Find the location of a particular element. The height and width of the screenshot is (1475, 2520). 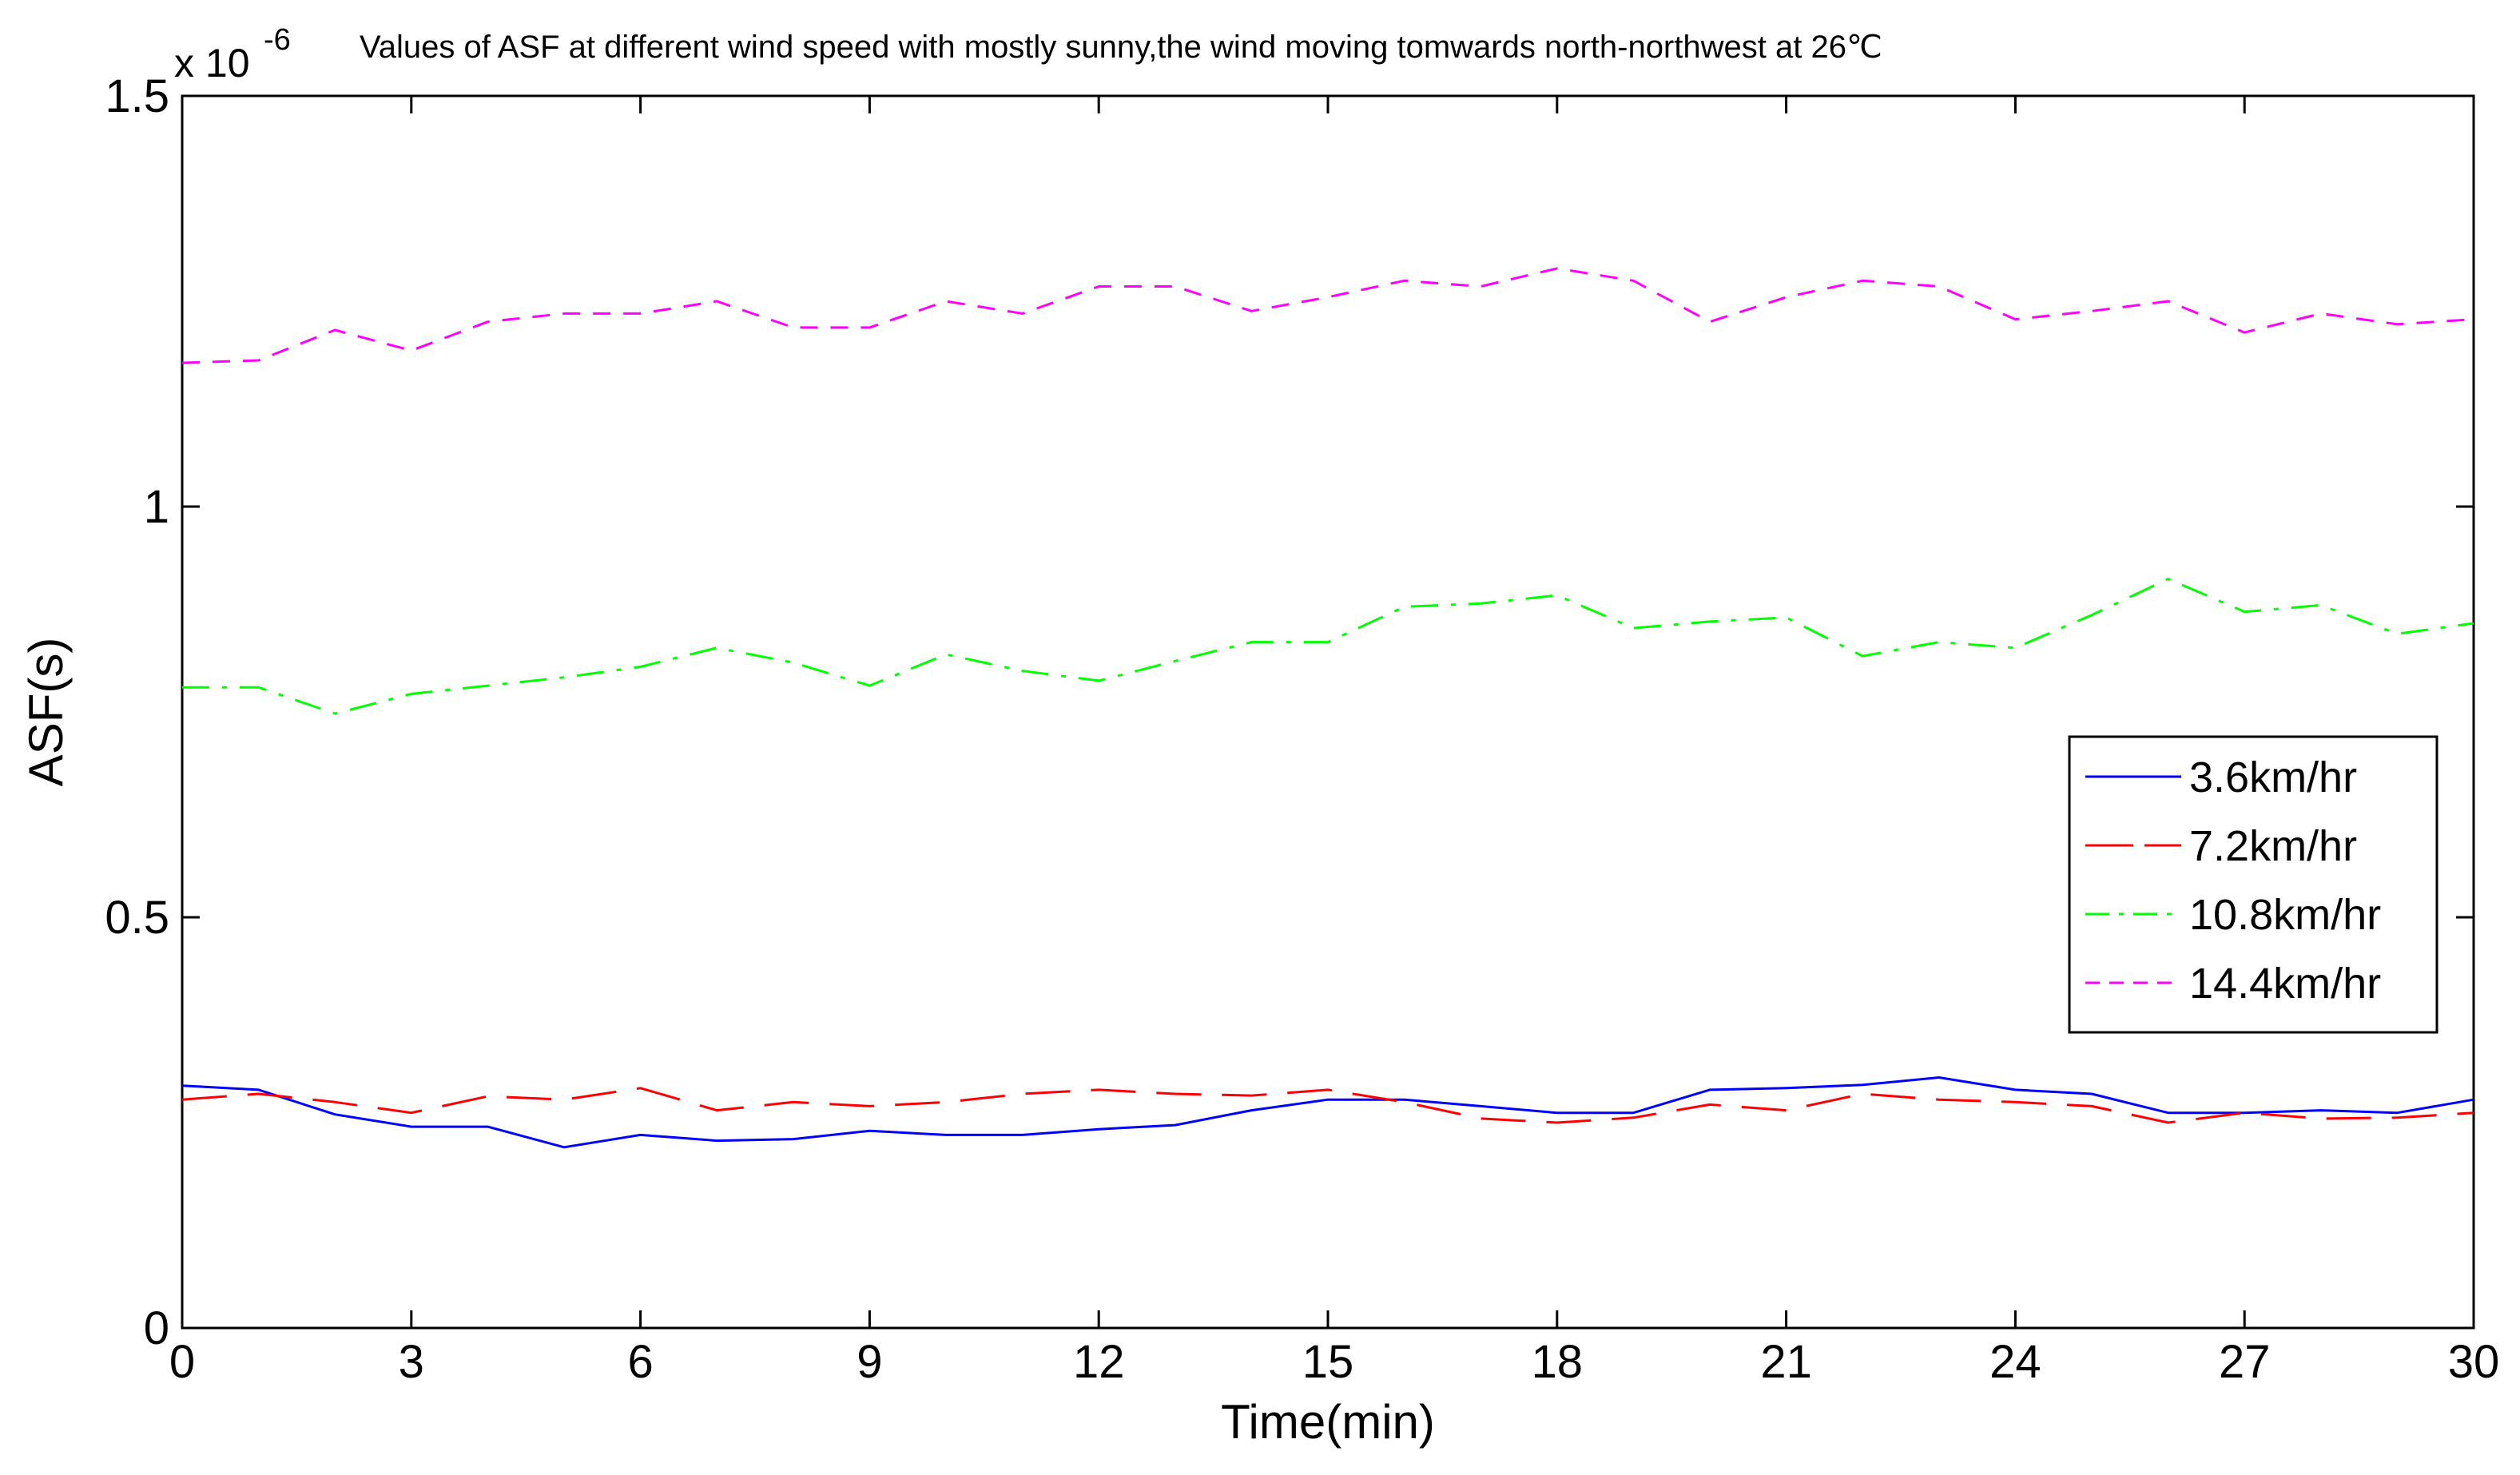

x-tick-label: 9 is located at coordinates (869, 1362).